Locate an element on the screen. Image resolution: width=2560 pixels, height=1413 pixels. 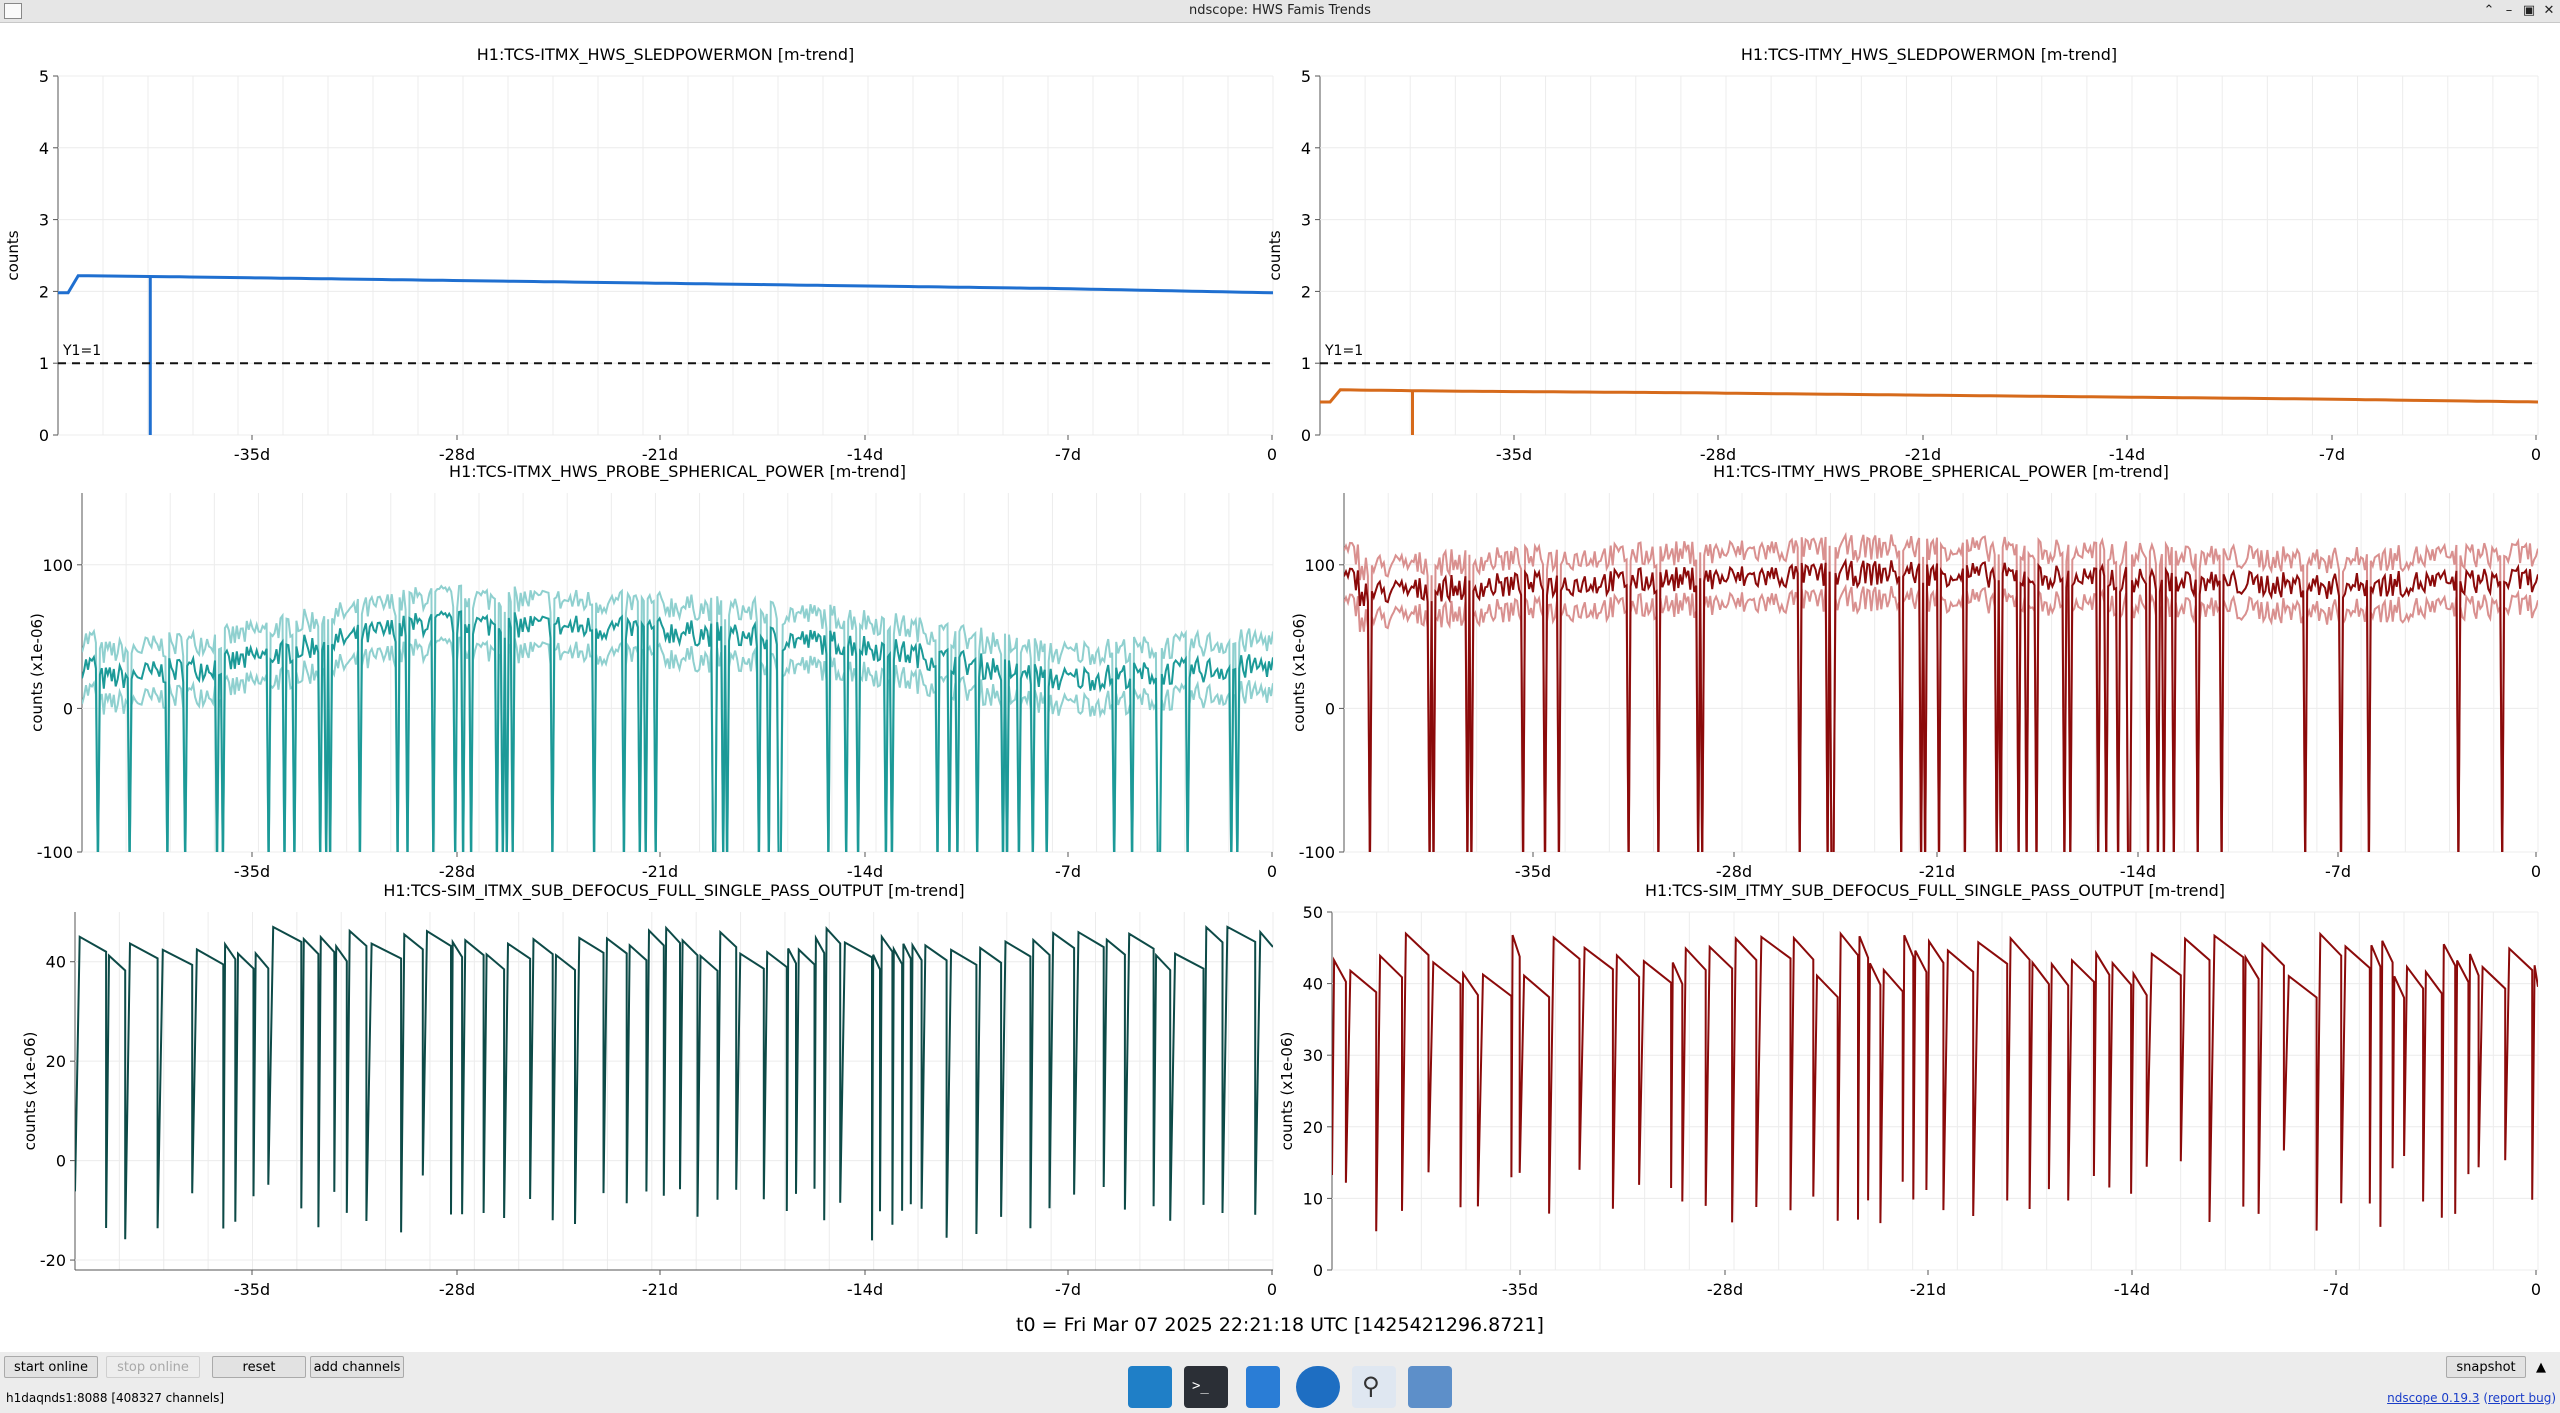
minimize-icon: ⌃ is located at coordinates (2489, 10).